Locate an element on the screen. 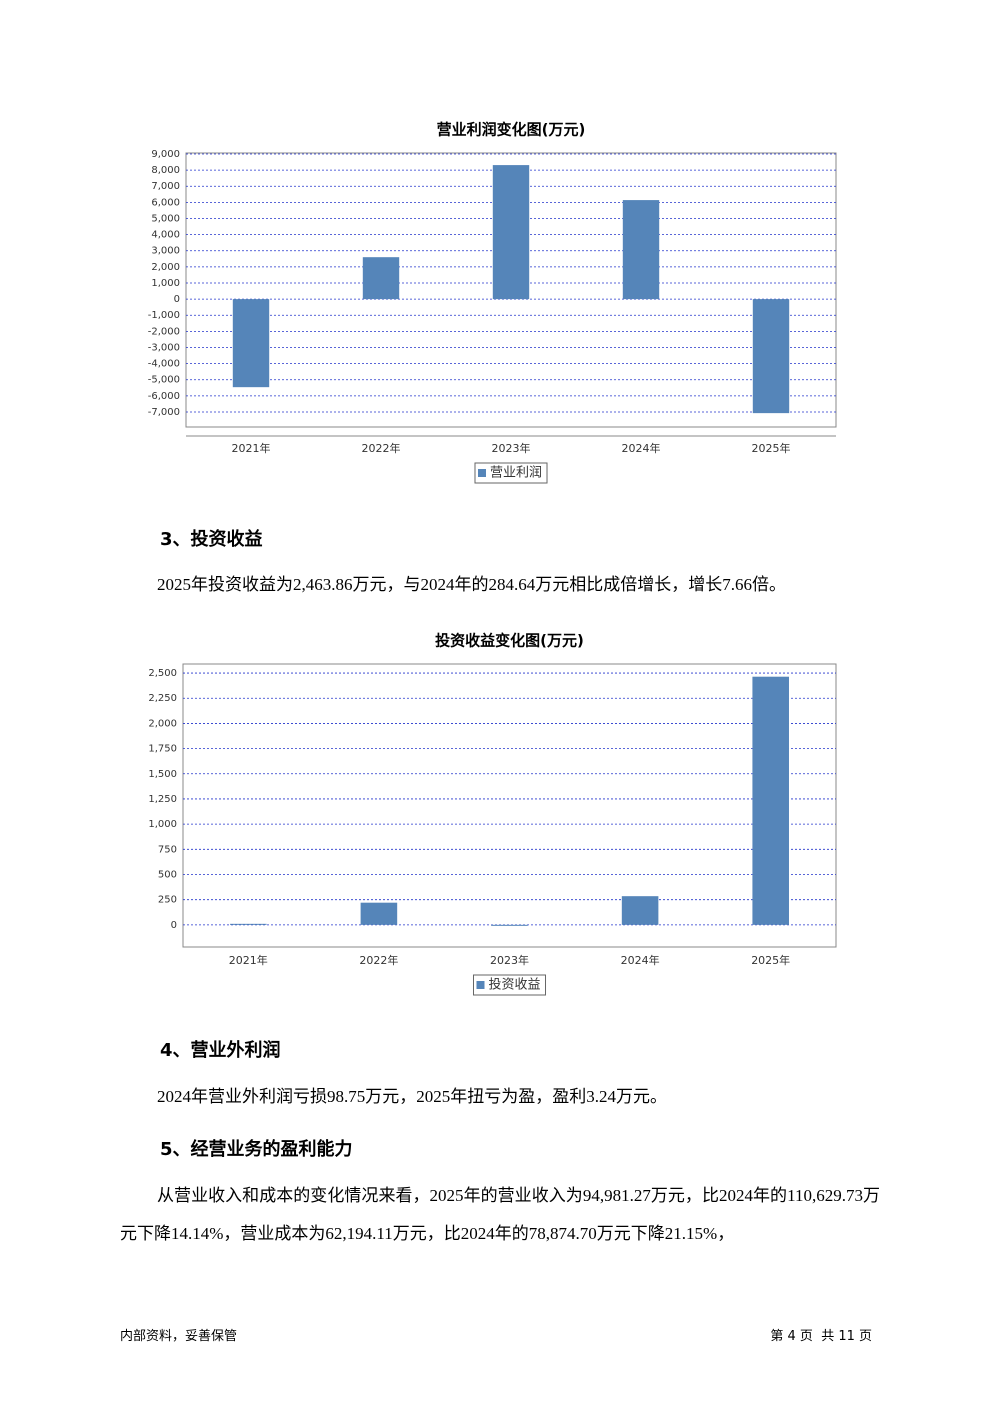 This screenshot has height=1403, width=992. section-heading: 5、经营业务的盈利能力 is located at coordinates (256, 1149).